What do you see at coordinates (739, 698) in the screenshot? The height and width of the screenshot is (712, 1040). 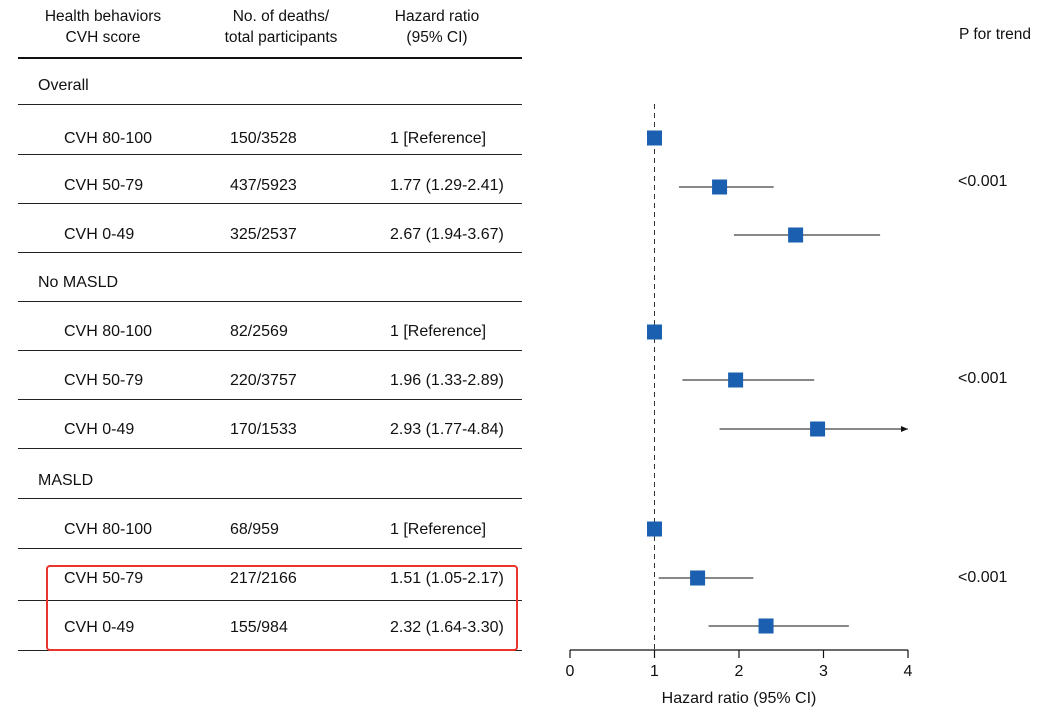 I see `x-axis-label: Hazard ratio (95% CI)` at bounding box center [739, 698].